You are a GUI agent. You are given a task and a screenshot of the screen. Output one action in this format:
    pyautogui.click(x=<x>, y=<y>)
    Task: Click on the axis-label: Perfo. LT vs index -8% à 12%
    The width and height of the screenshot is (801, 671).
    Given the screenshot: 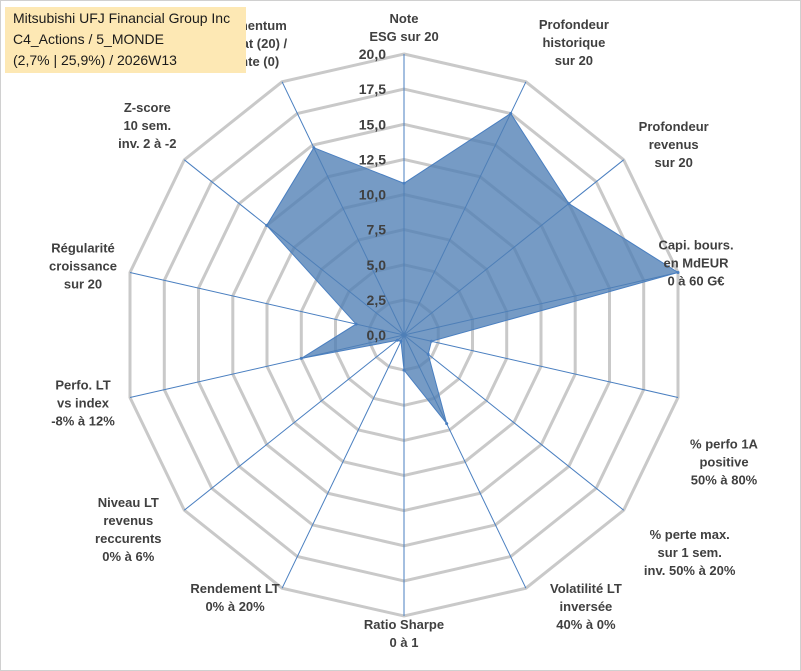 What is the action you would take?
    pyautogui.click(x=83, y=403)
    